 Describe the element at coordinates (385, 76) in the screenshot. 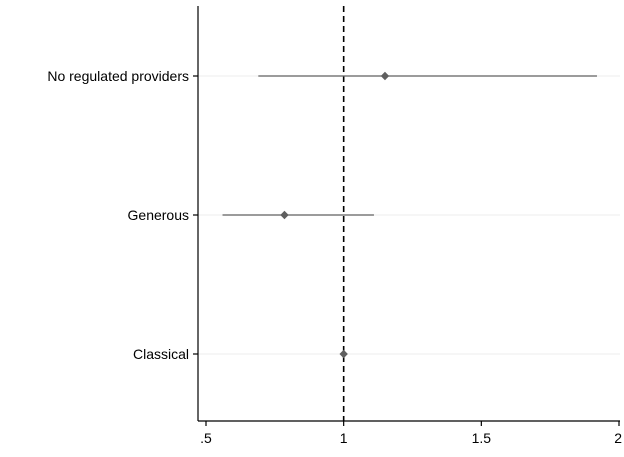

I see `point-no-regulated-providers` at that location.